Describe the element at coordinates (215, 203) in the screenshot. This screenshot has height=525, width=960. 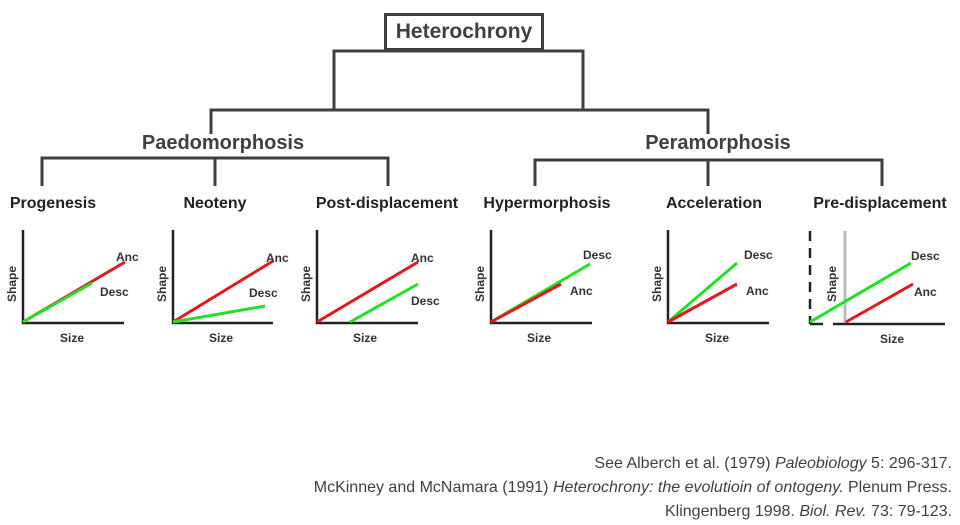
I see `mode-title-neoteny: Neoteny` at that location.